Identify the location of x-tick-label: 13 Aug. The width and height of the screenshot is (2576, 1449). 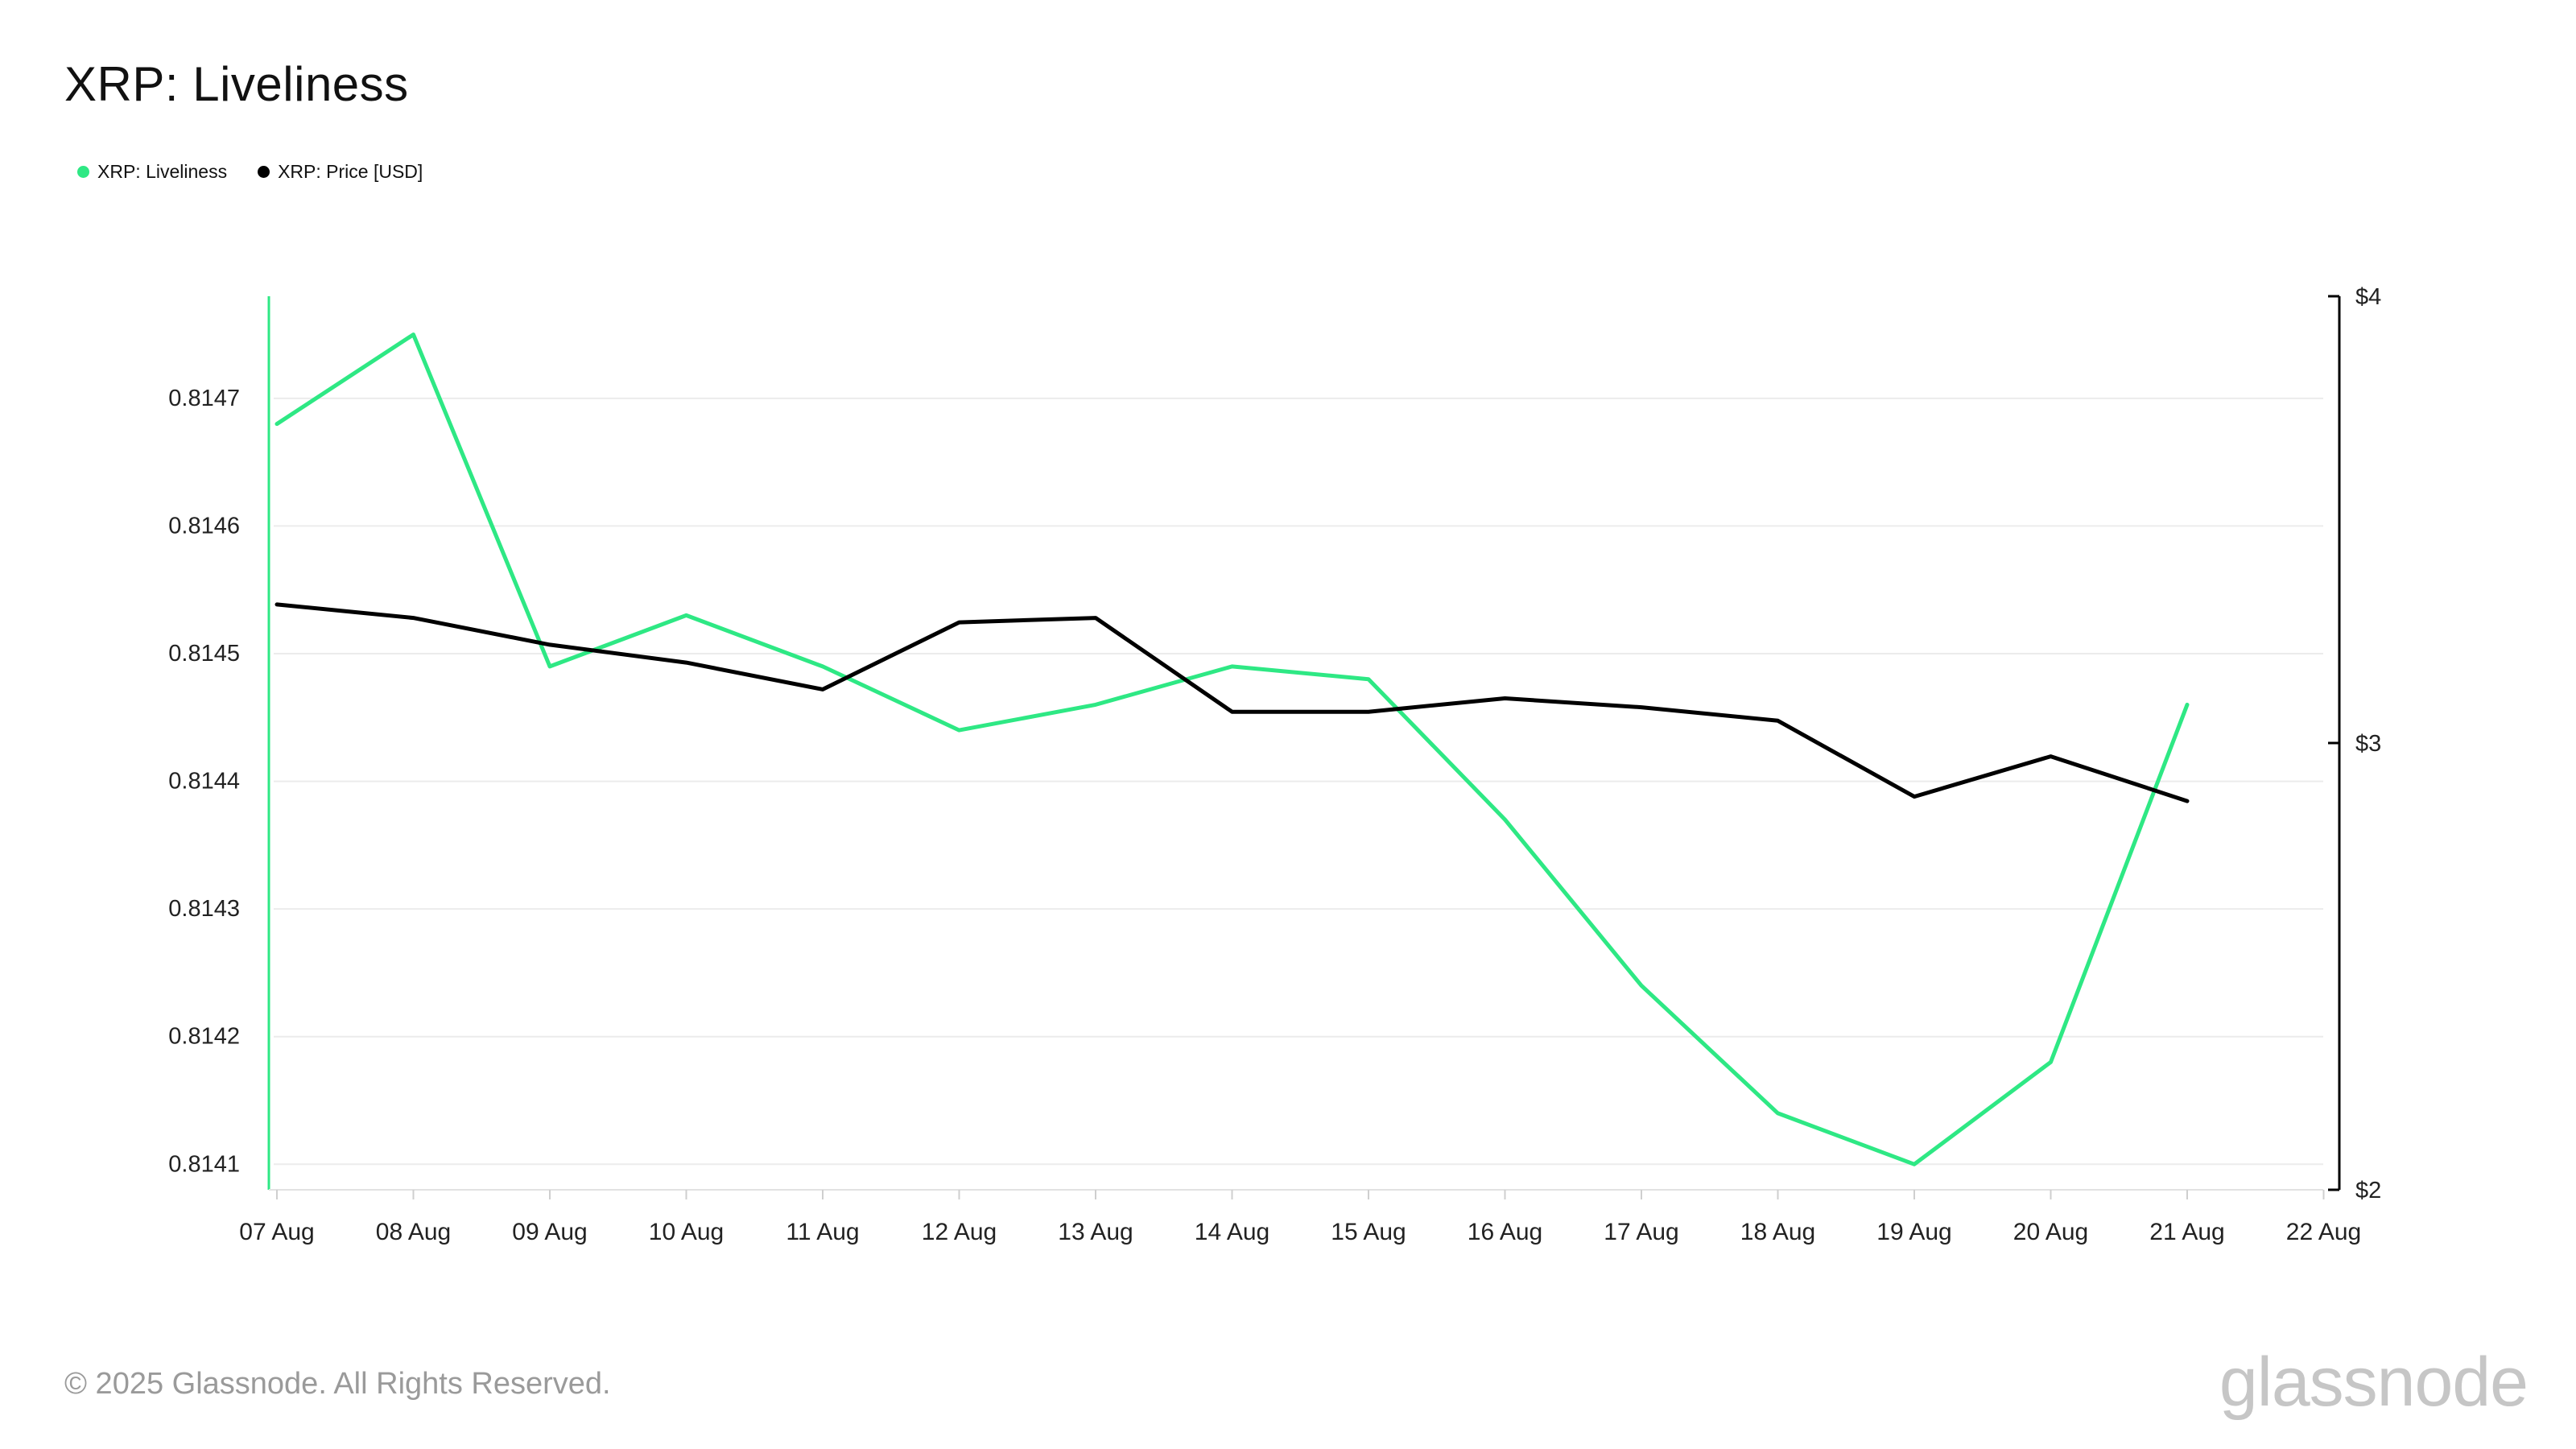
(1095, 1232).